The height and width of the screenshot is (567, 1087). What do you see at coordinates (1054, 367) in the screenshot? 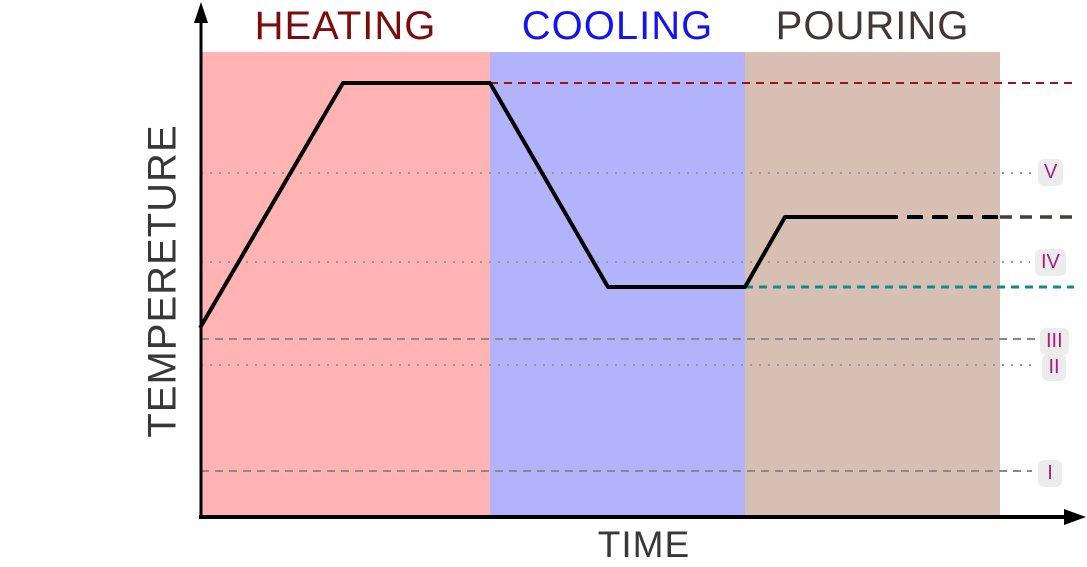
I see `level-label-ii: II` at bounding box center [1054, 367].